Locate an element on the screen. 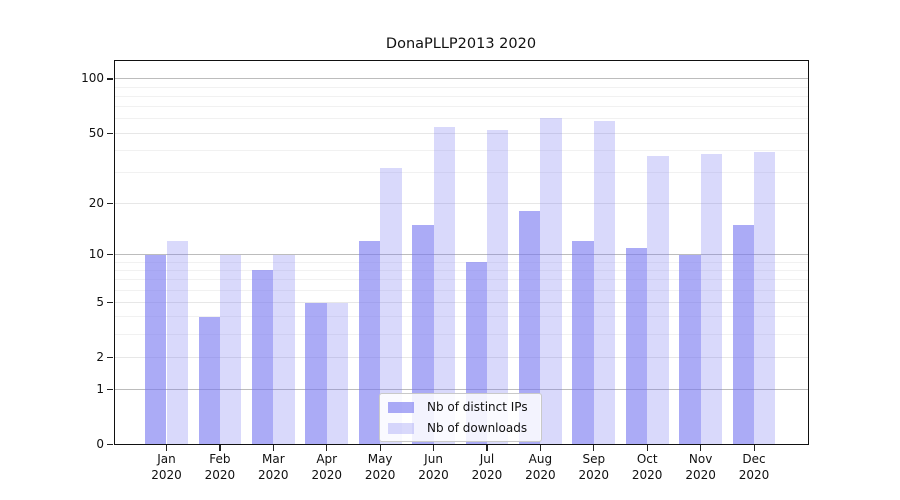 The height and width of the screenshot is (500, 900). legend-row-distinct-ips: Nb of distinct IPs is located at coordinates (460, 407).